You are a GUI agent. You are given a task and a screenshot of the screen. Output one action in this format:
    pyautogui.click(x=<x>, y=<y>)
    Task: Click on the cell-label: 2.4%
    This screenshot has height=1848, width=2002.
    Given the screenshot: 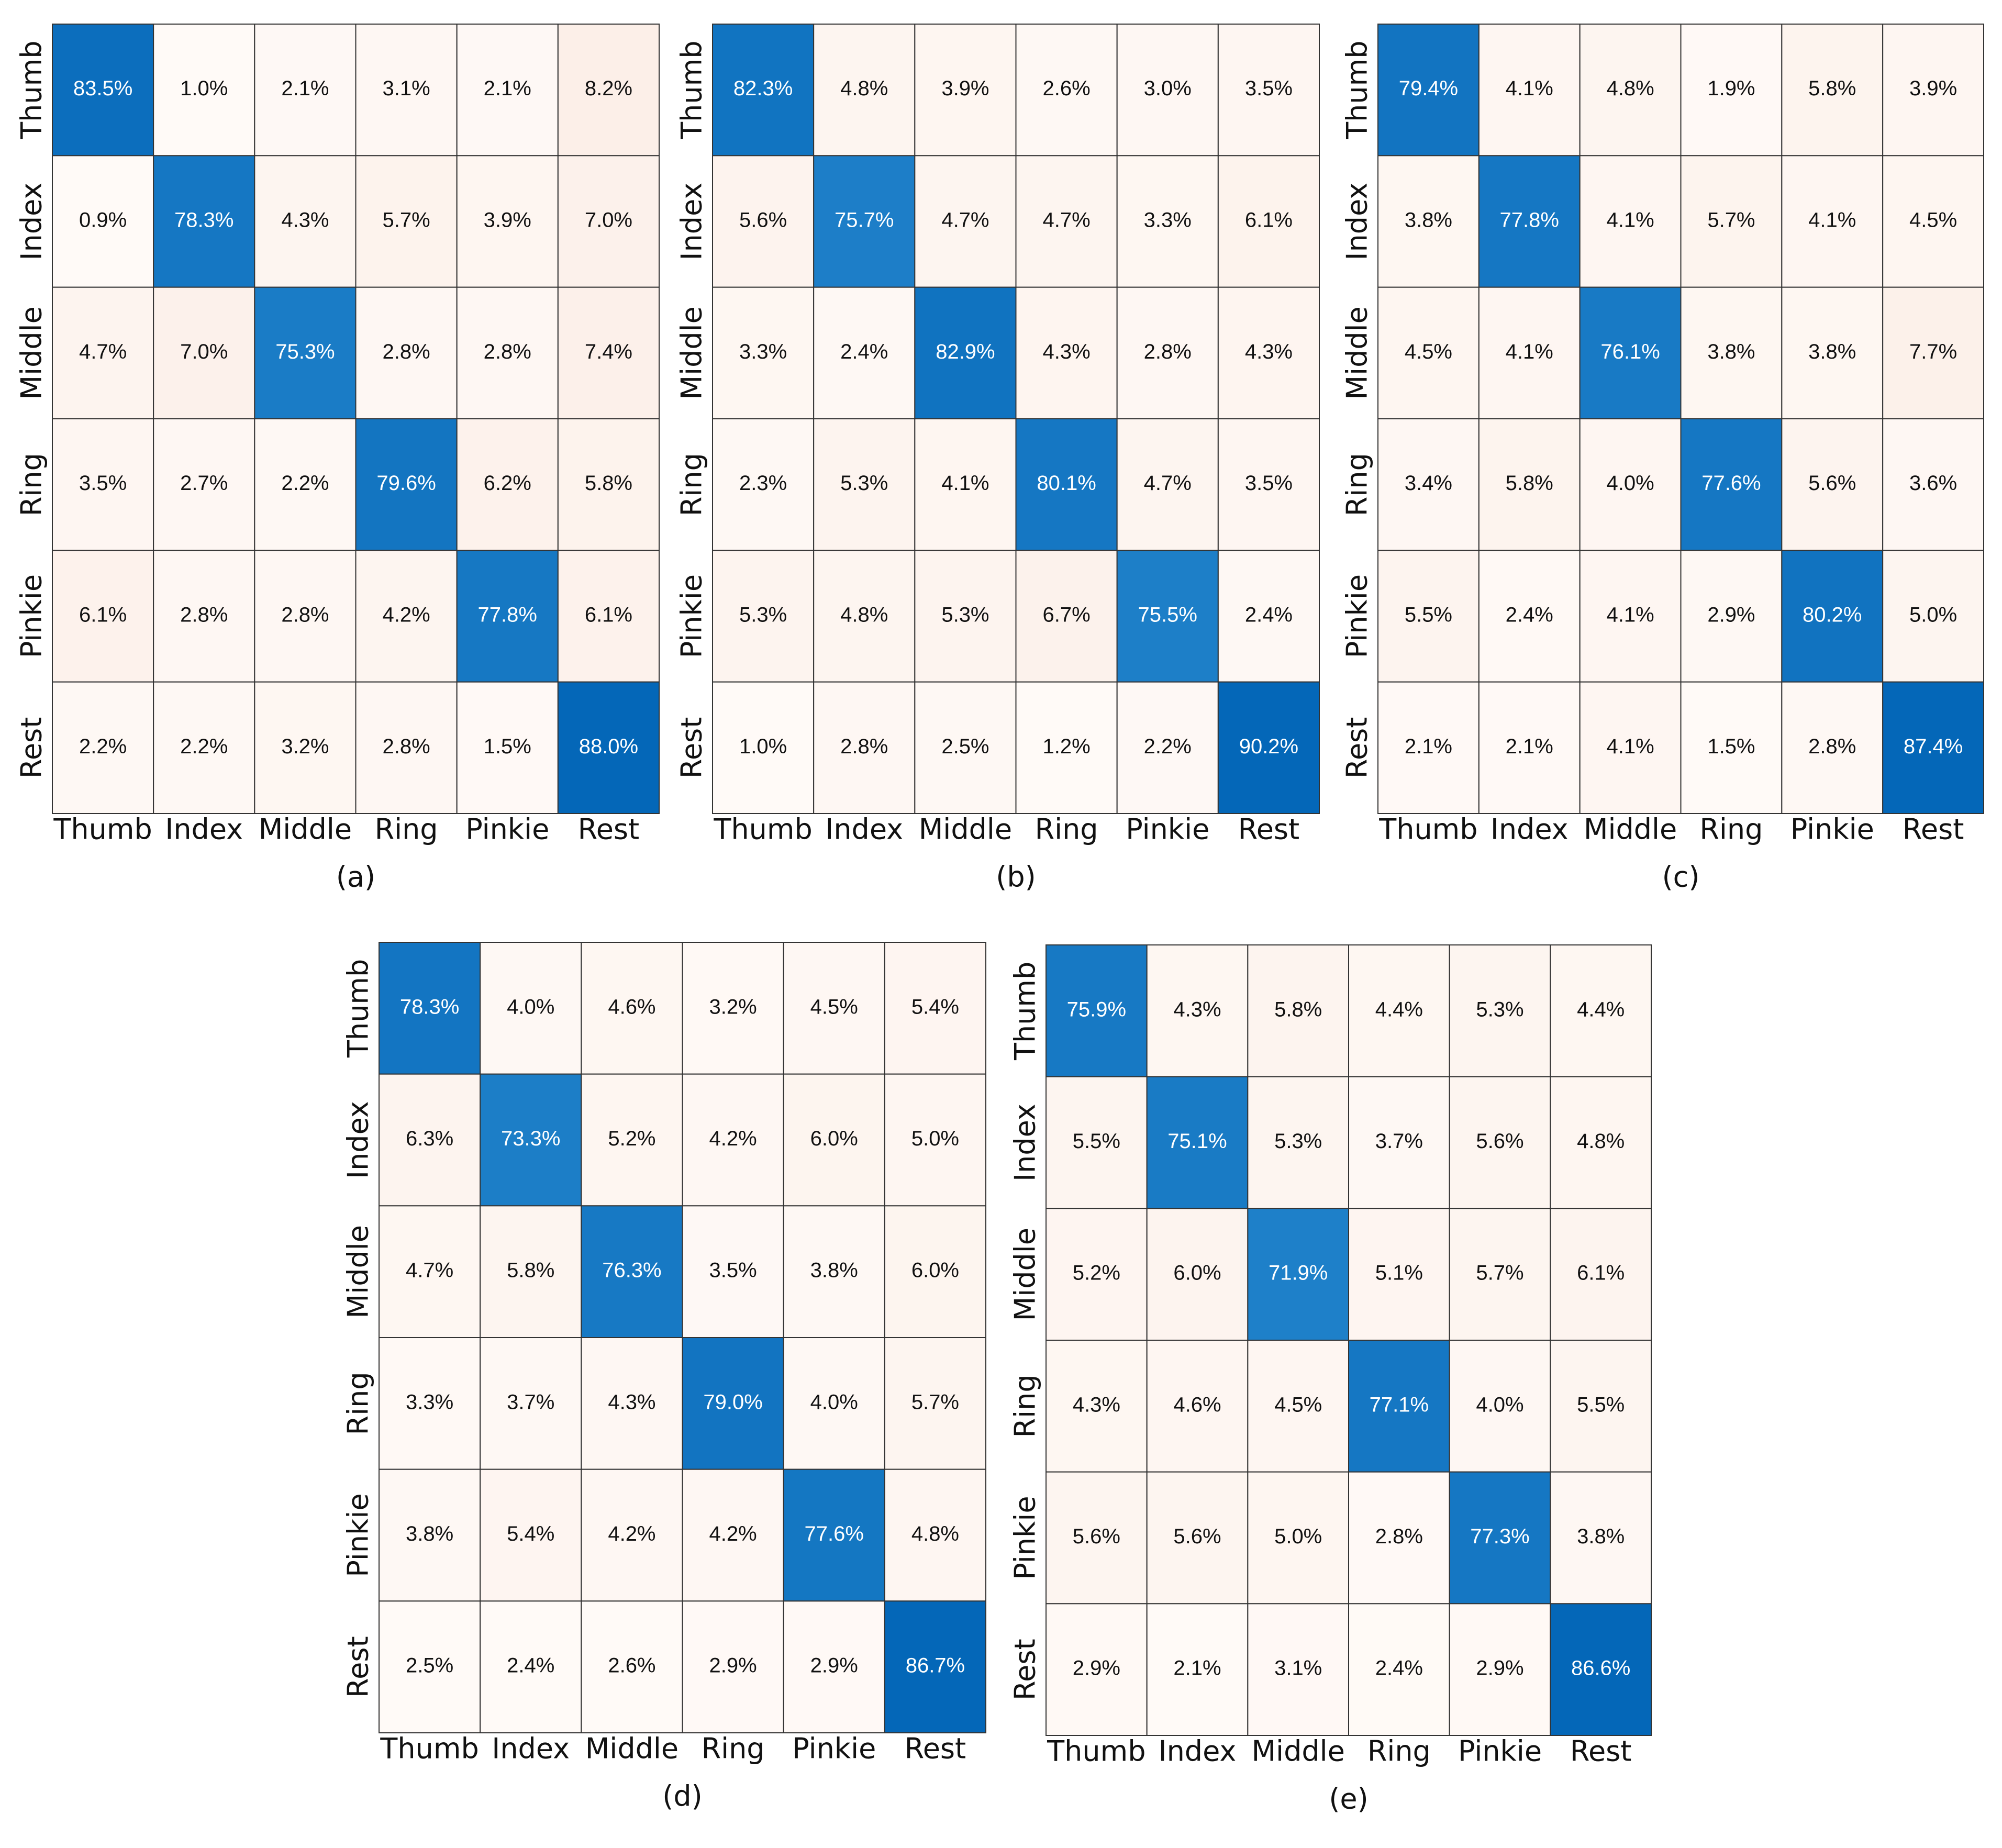 What is the action you would take?
    pyautogui.click(x=1399, y=1668)
    